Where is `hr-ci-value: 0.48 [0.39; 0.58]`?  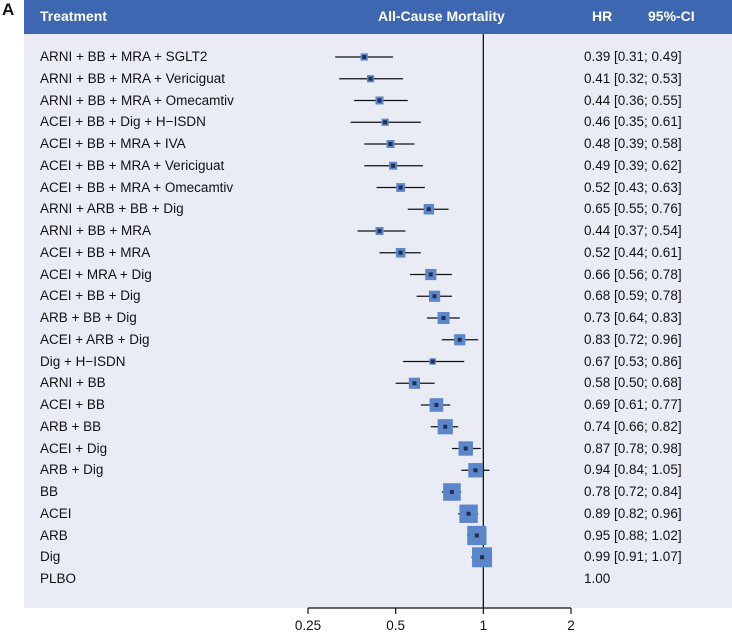
hr-ci-value: 0.48 [0.39; 0.58] is located at coordinates (633, 143).